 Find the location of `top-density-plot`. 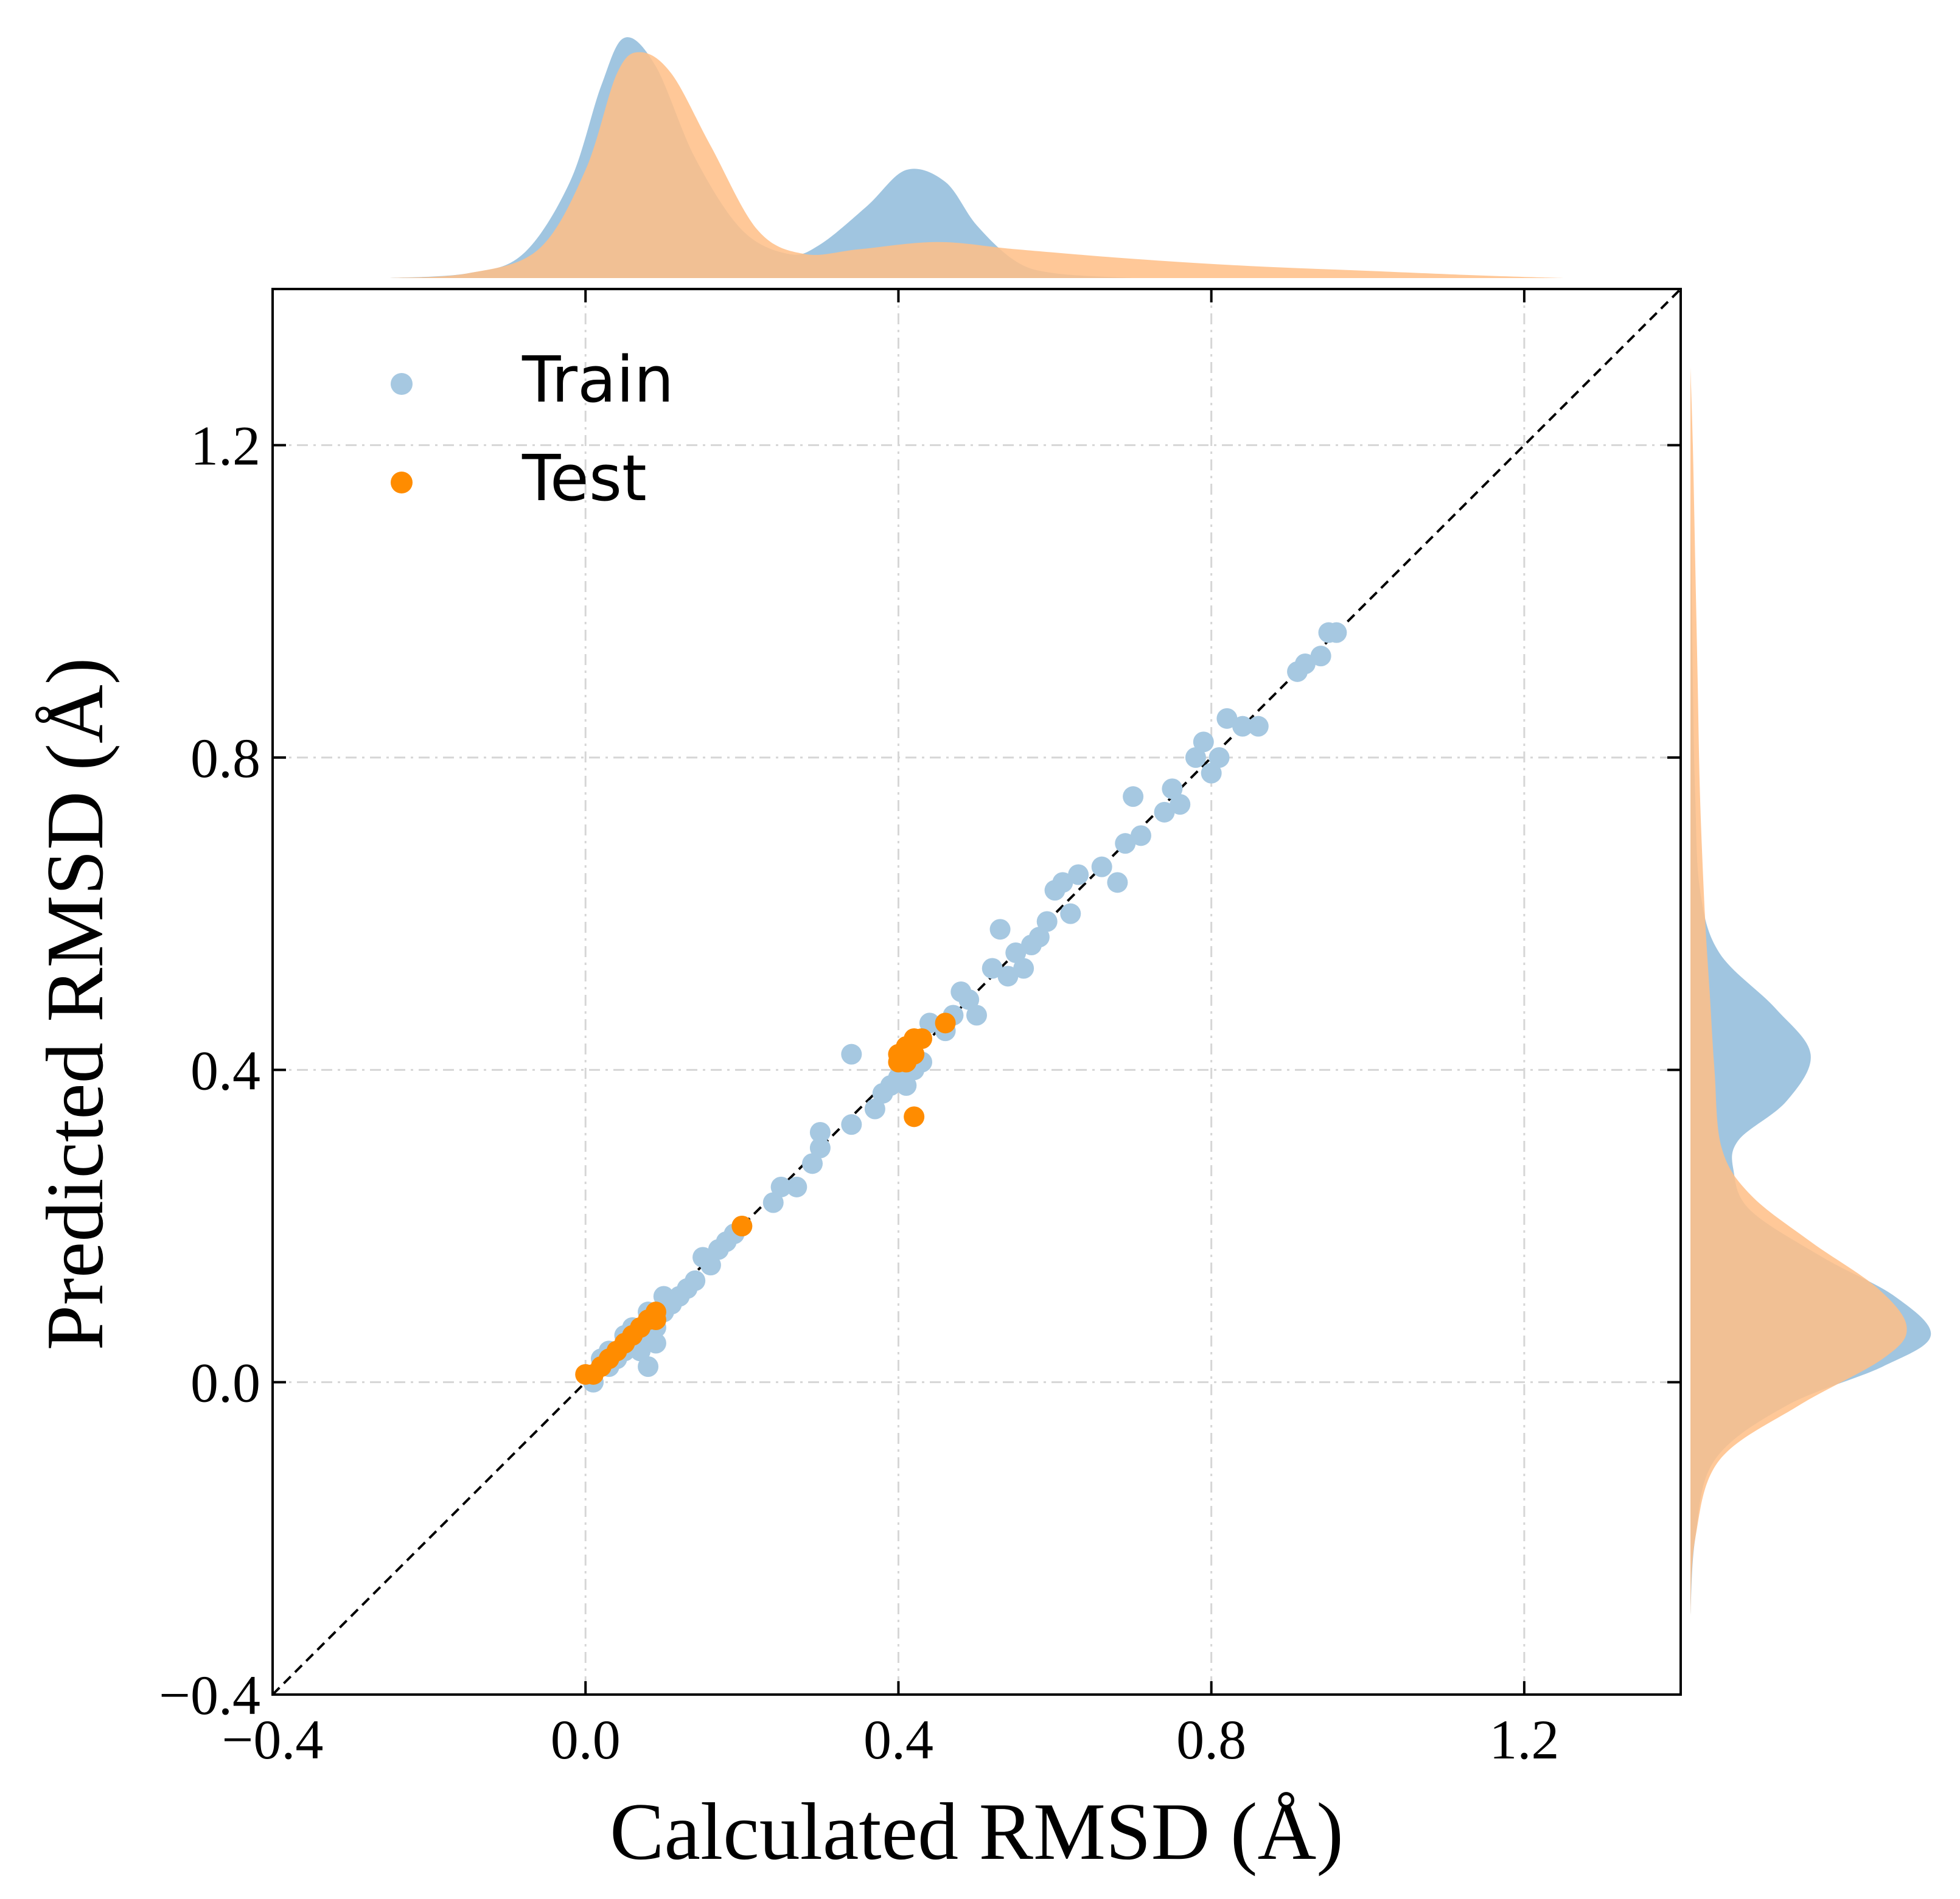

top-density-plot is located at coordinates (976, 158).